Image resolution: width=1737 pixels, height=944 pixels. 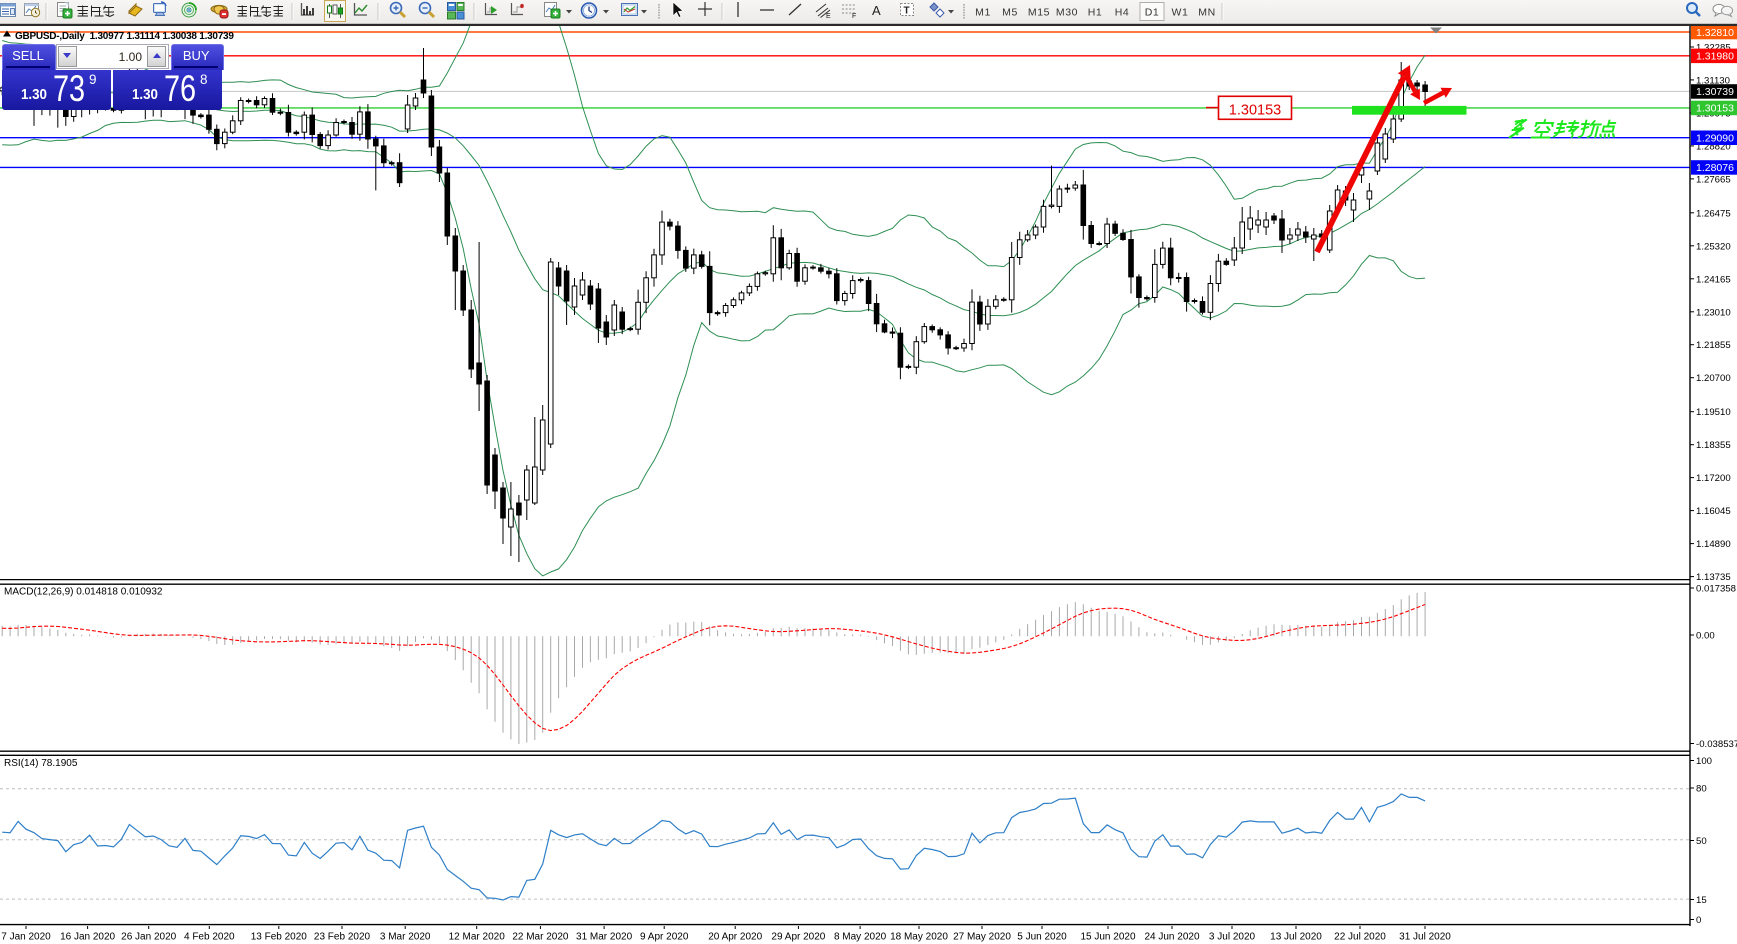 What do you see at coordinates (1152, 13) in the screenshot?
I see `svg-text: D1` at bounding box center [1152, 13].